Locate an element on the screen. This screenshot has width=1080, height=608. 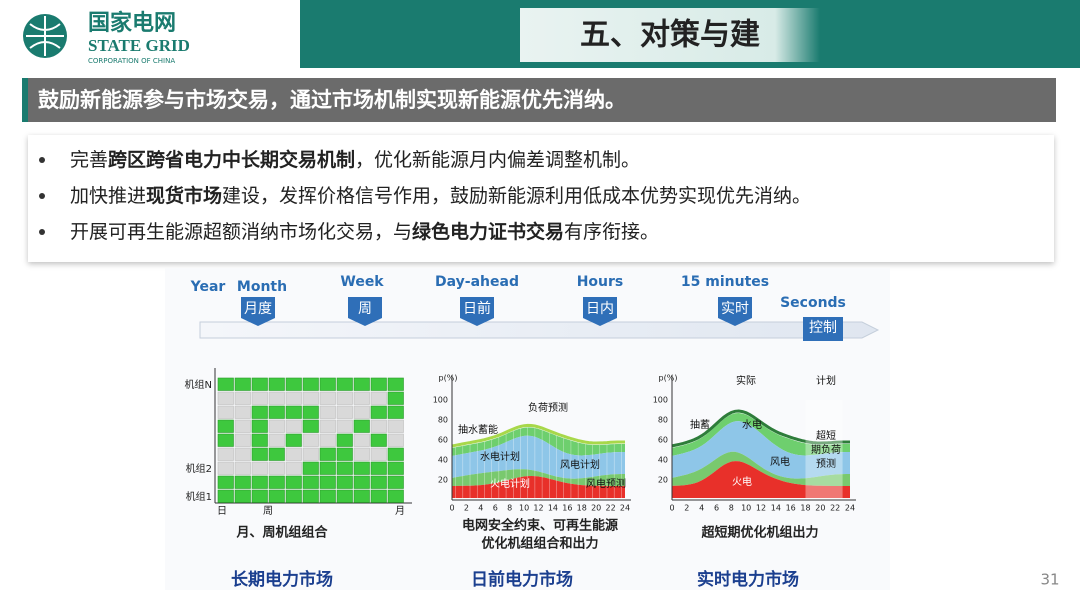
bullet-emphasis: 绿色电力证书交易 is located at coordinates (488, 231).